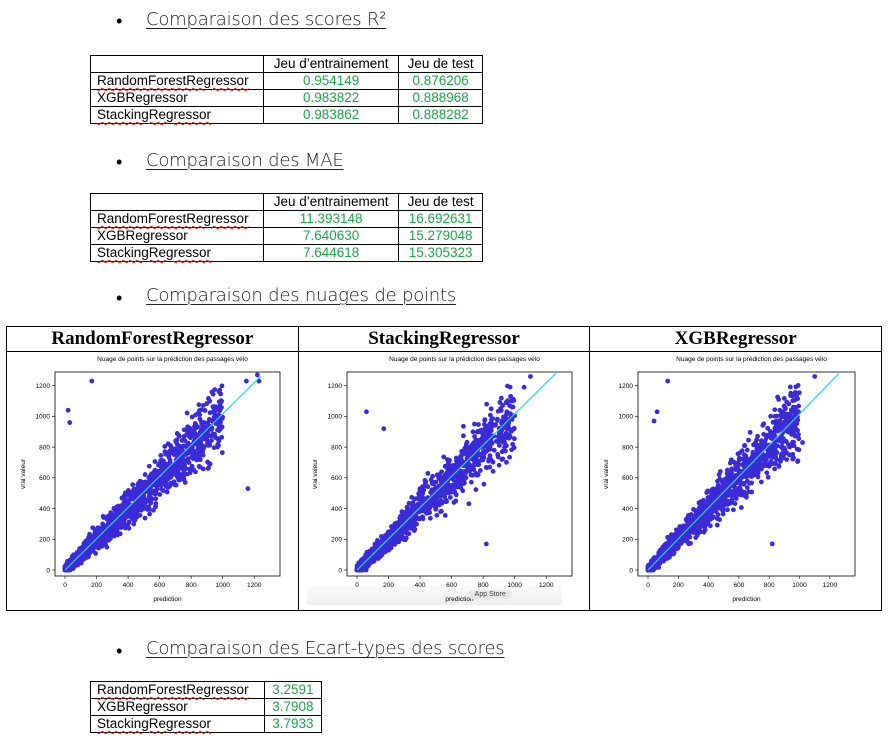 This screenshot has width=893, height=752. What do you see at coordinates (96, 585) in the screenshot?
I see `x-tick-label: 200` at bounding box center [96, 585].